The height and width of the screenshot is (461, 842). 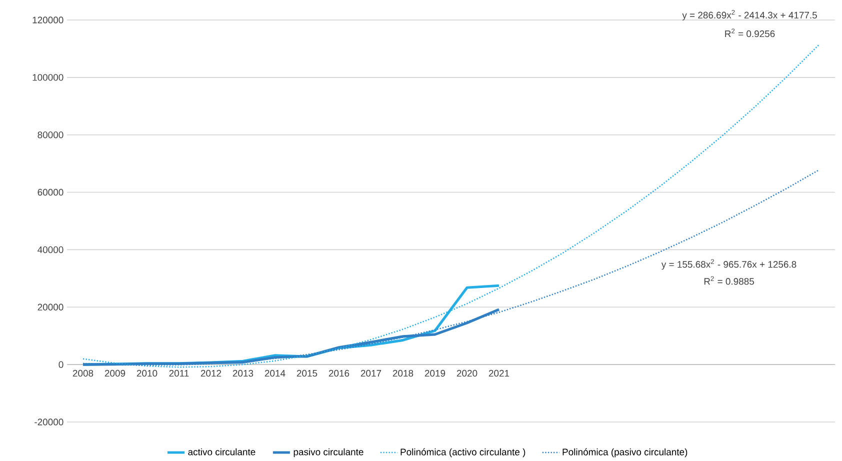 What do you see at coordinates (222, 452) in the screenshot?
I see `legend-label: activo circulante` at bounding box center [222, 452].